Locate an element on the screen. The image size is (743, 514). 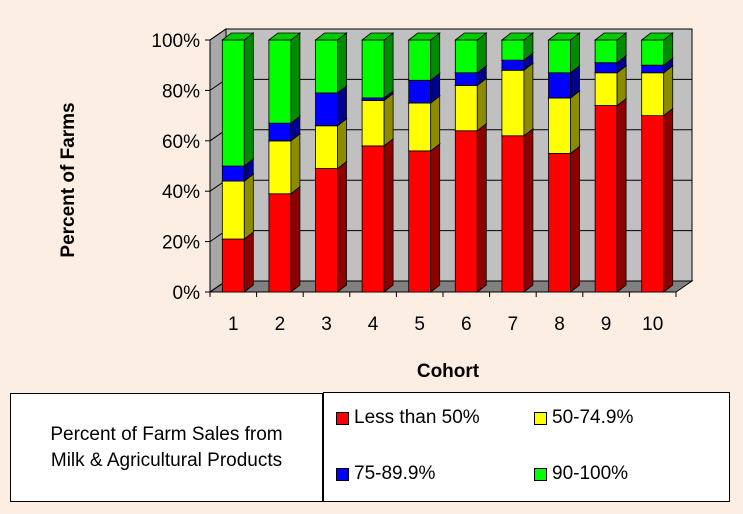
x-tick-label: 10 is located at coordinates (652, 324).